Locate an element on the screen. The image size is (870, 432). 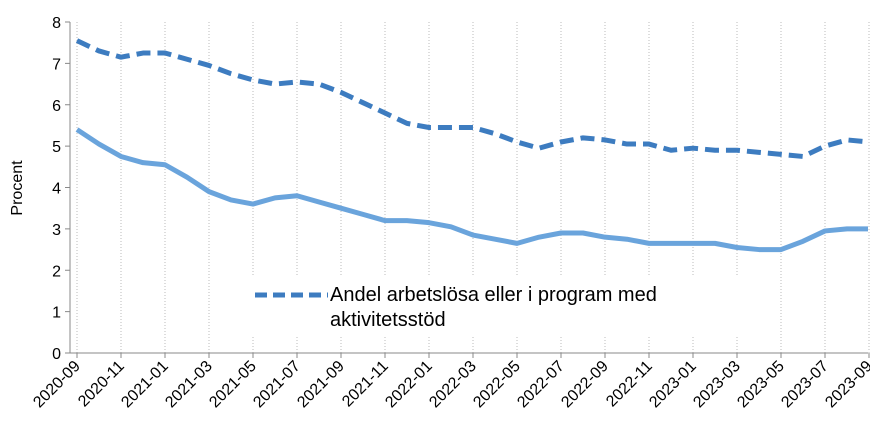
y-tick-label: 7 is located at coordinates (56, 64).